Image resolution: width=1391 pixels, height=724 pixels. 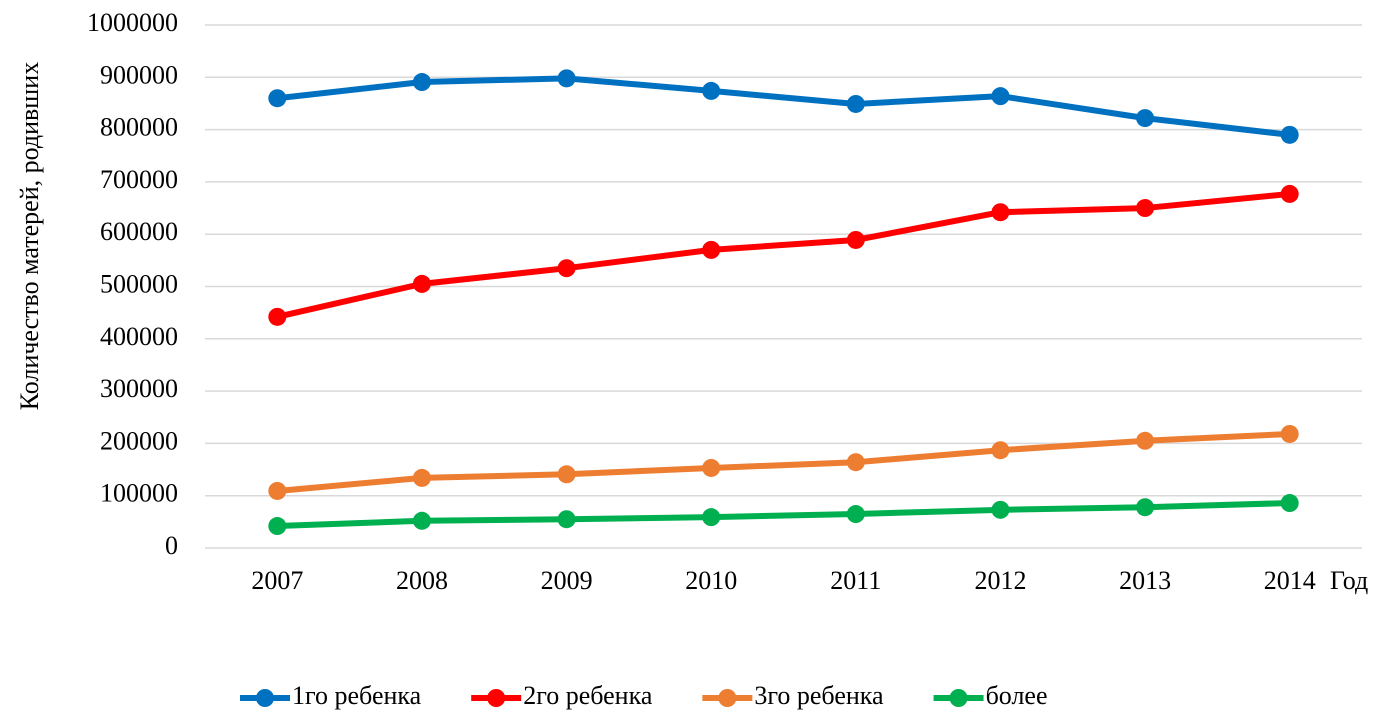 What do you see at coordinates (1017, 695) in the screenshot?
I see `legend-label: более` at bounding box center [1017, 695].